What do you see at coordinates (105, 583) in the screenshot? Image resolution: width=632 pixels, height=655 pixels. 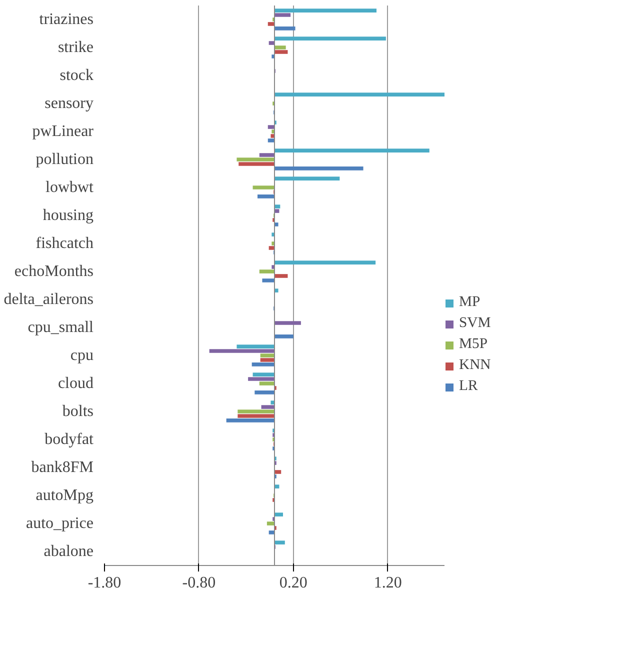 I see `x-tick-label: -1.80` at bounding box center [105, 583].